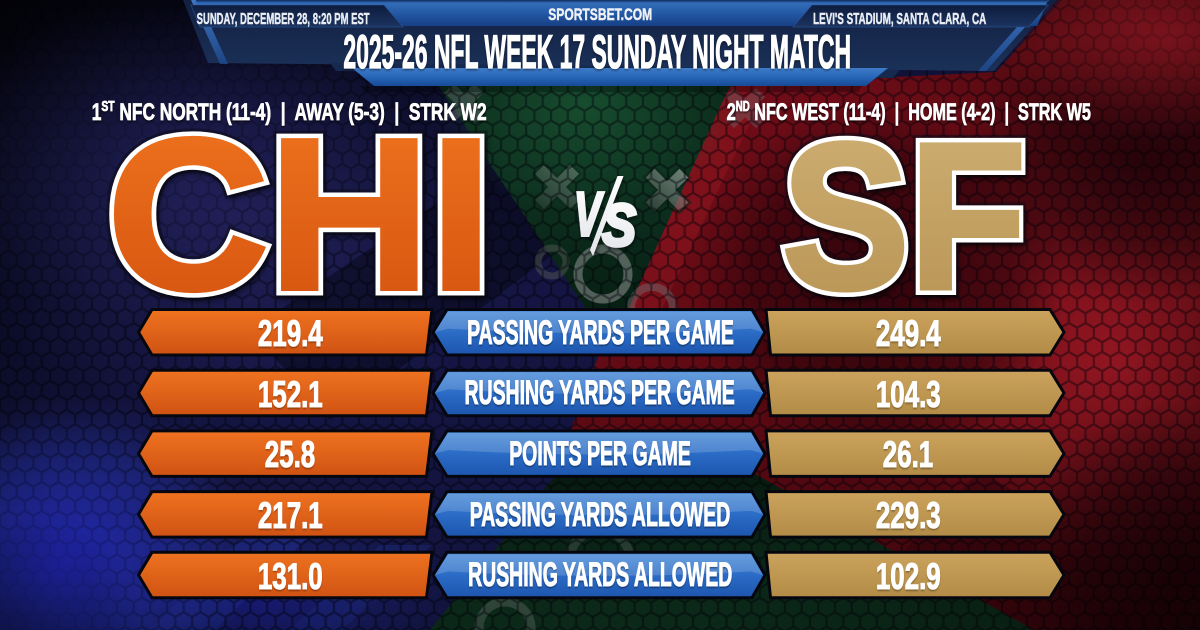 The height and width of the screenshot is (630, 1200). What do you see at coordinates (904, 217) in the screenshot?
I see `svg-text: SF` at bounding box center [904, 217].